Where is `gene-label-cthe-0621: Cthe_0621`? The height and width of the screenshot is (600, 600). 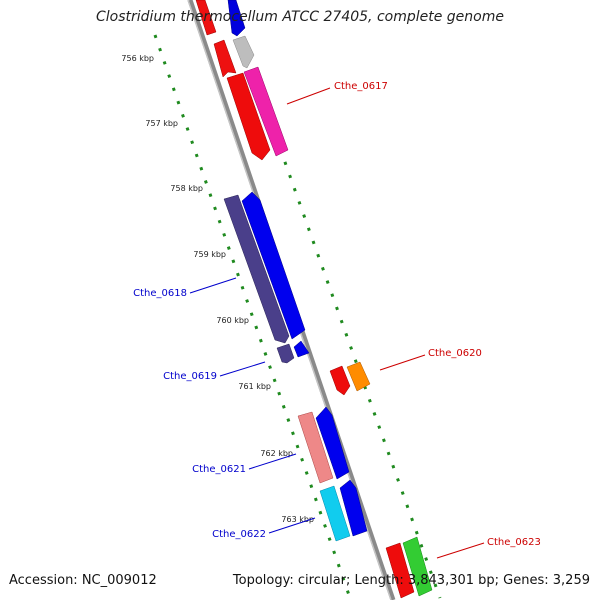 gene-label-cthe-0621: Cthe_0621 is located at coordinates (219, 469).